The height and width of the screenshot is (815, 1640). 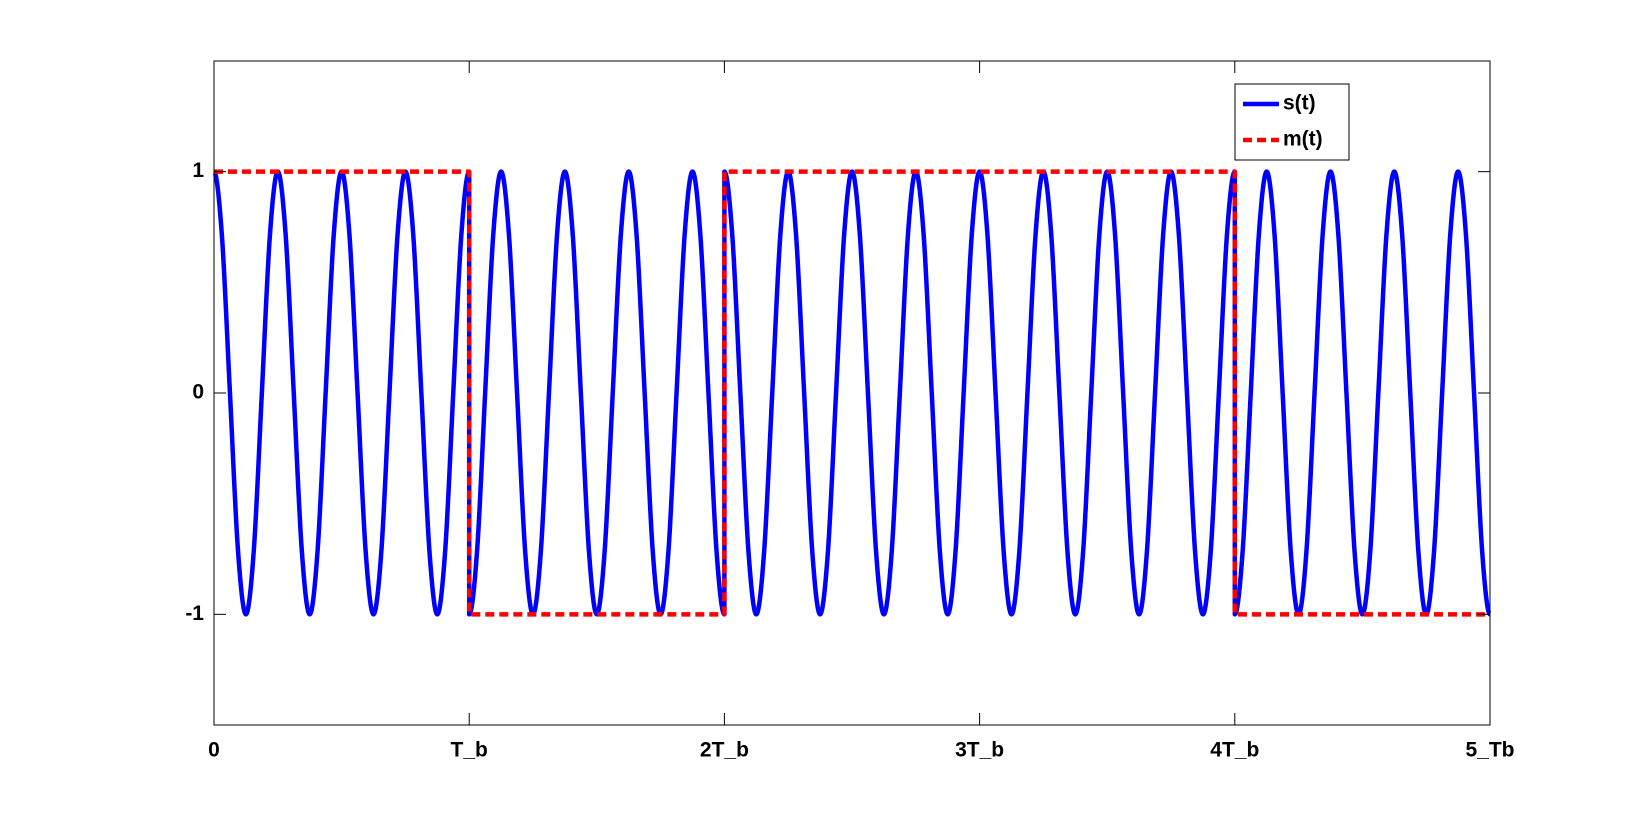 What do you see at coordinates (1303, 139) in the screenshot?
I see `legend-label: m(t)` at bounding box center [1303, 139].